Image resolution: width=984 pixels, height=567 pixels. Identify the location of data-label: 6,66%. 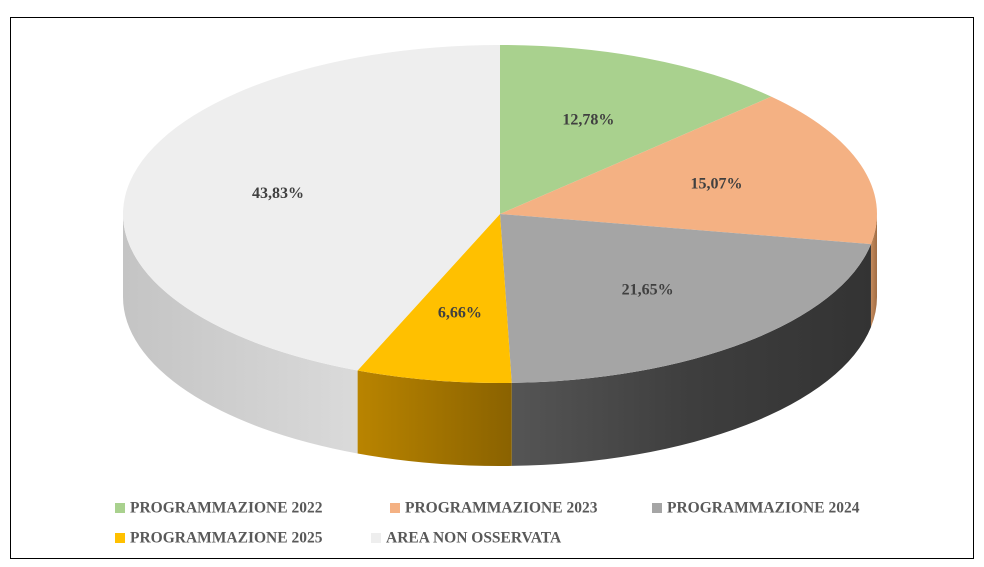
(460, 312).